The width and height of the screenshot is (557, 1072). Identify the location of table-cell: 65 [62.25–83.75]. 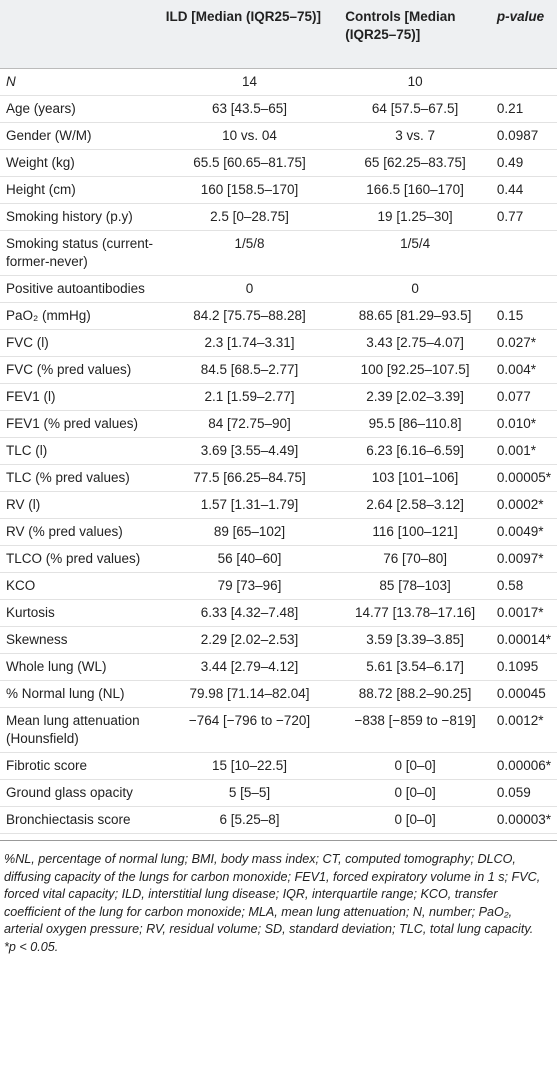
(415, 163).